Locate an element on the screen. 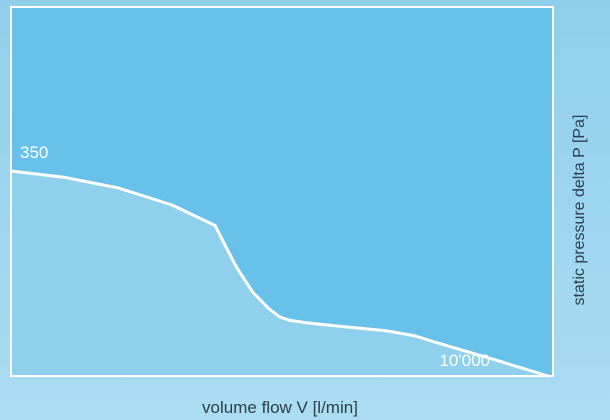 The width and height of the screenshot is (610, 420). y-max-tick-label: 350 is located at coordinates (34, 152).